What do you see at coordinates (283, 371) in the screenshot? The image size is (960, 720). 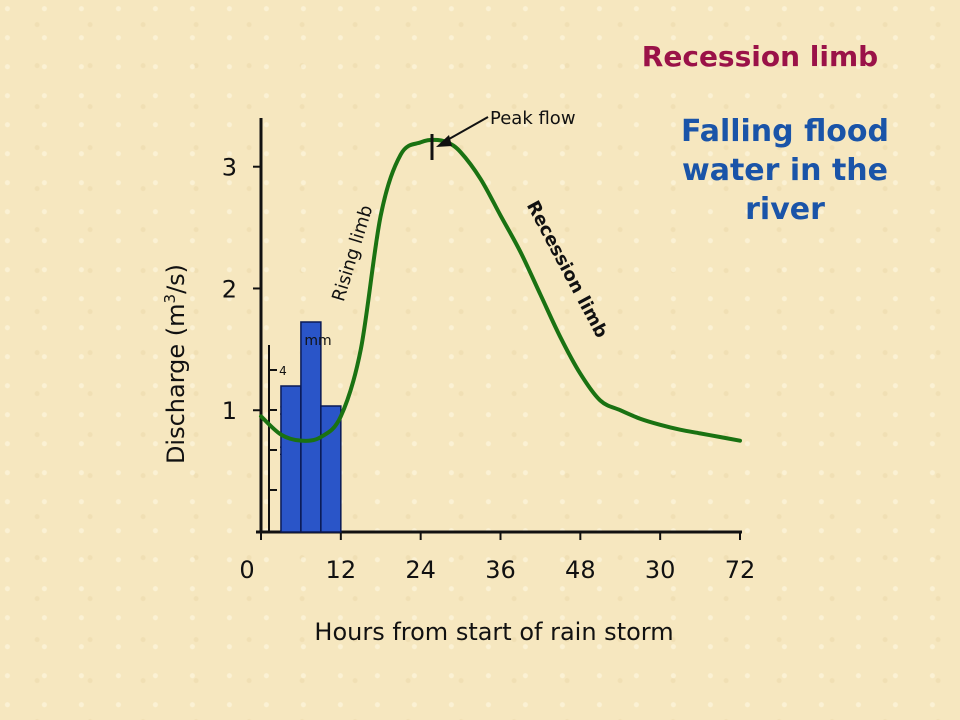 I see `rain-tick-label: 4` at bounding box center [283, 371].